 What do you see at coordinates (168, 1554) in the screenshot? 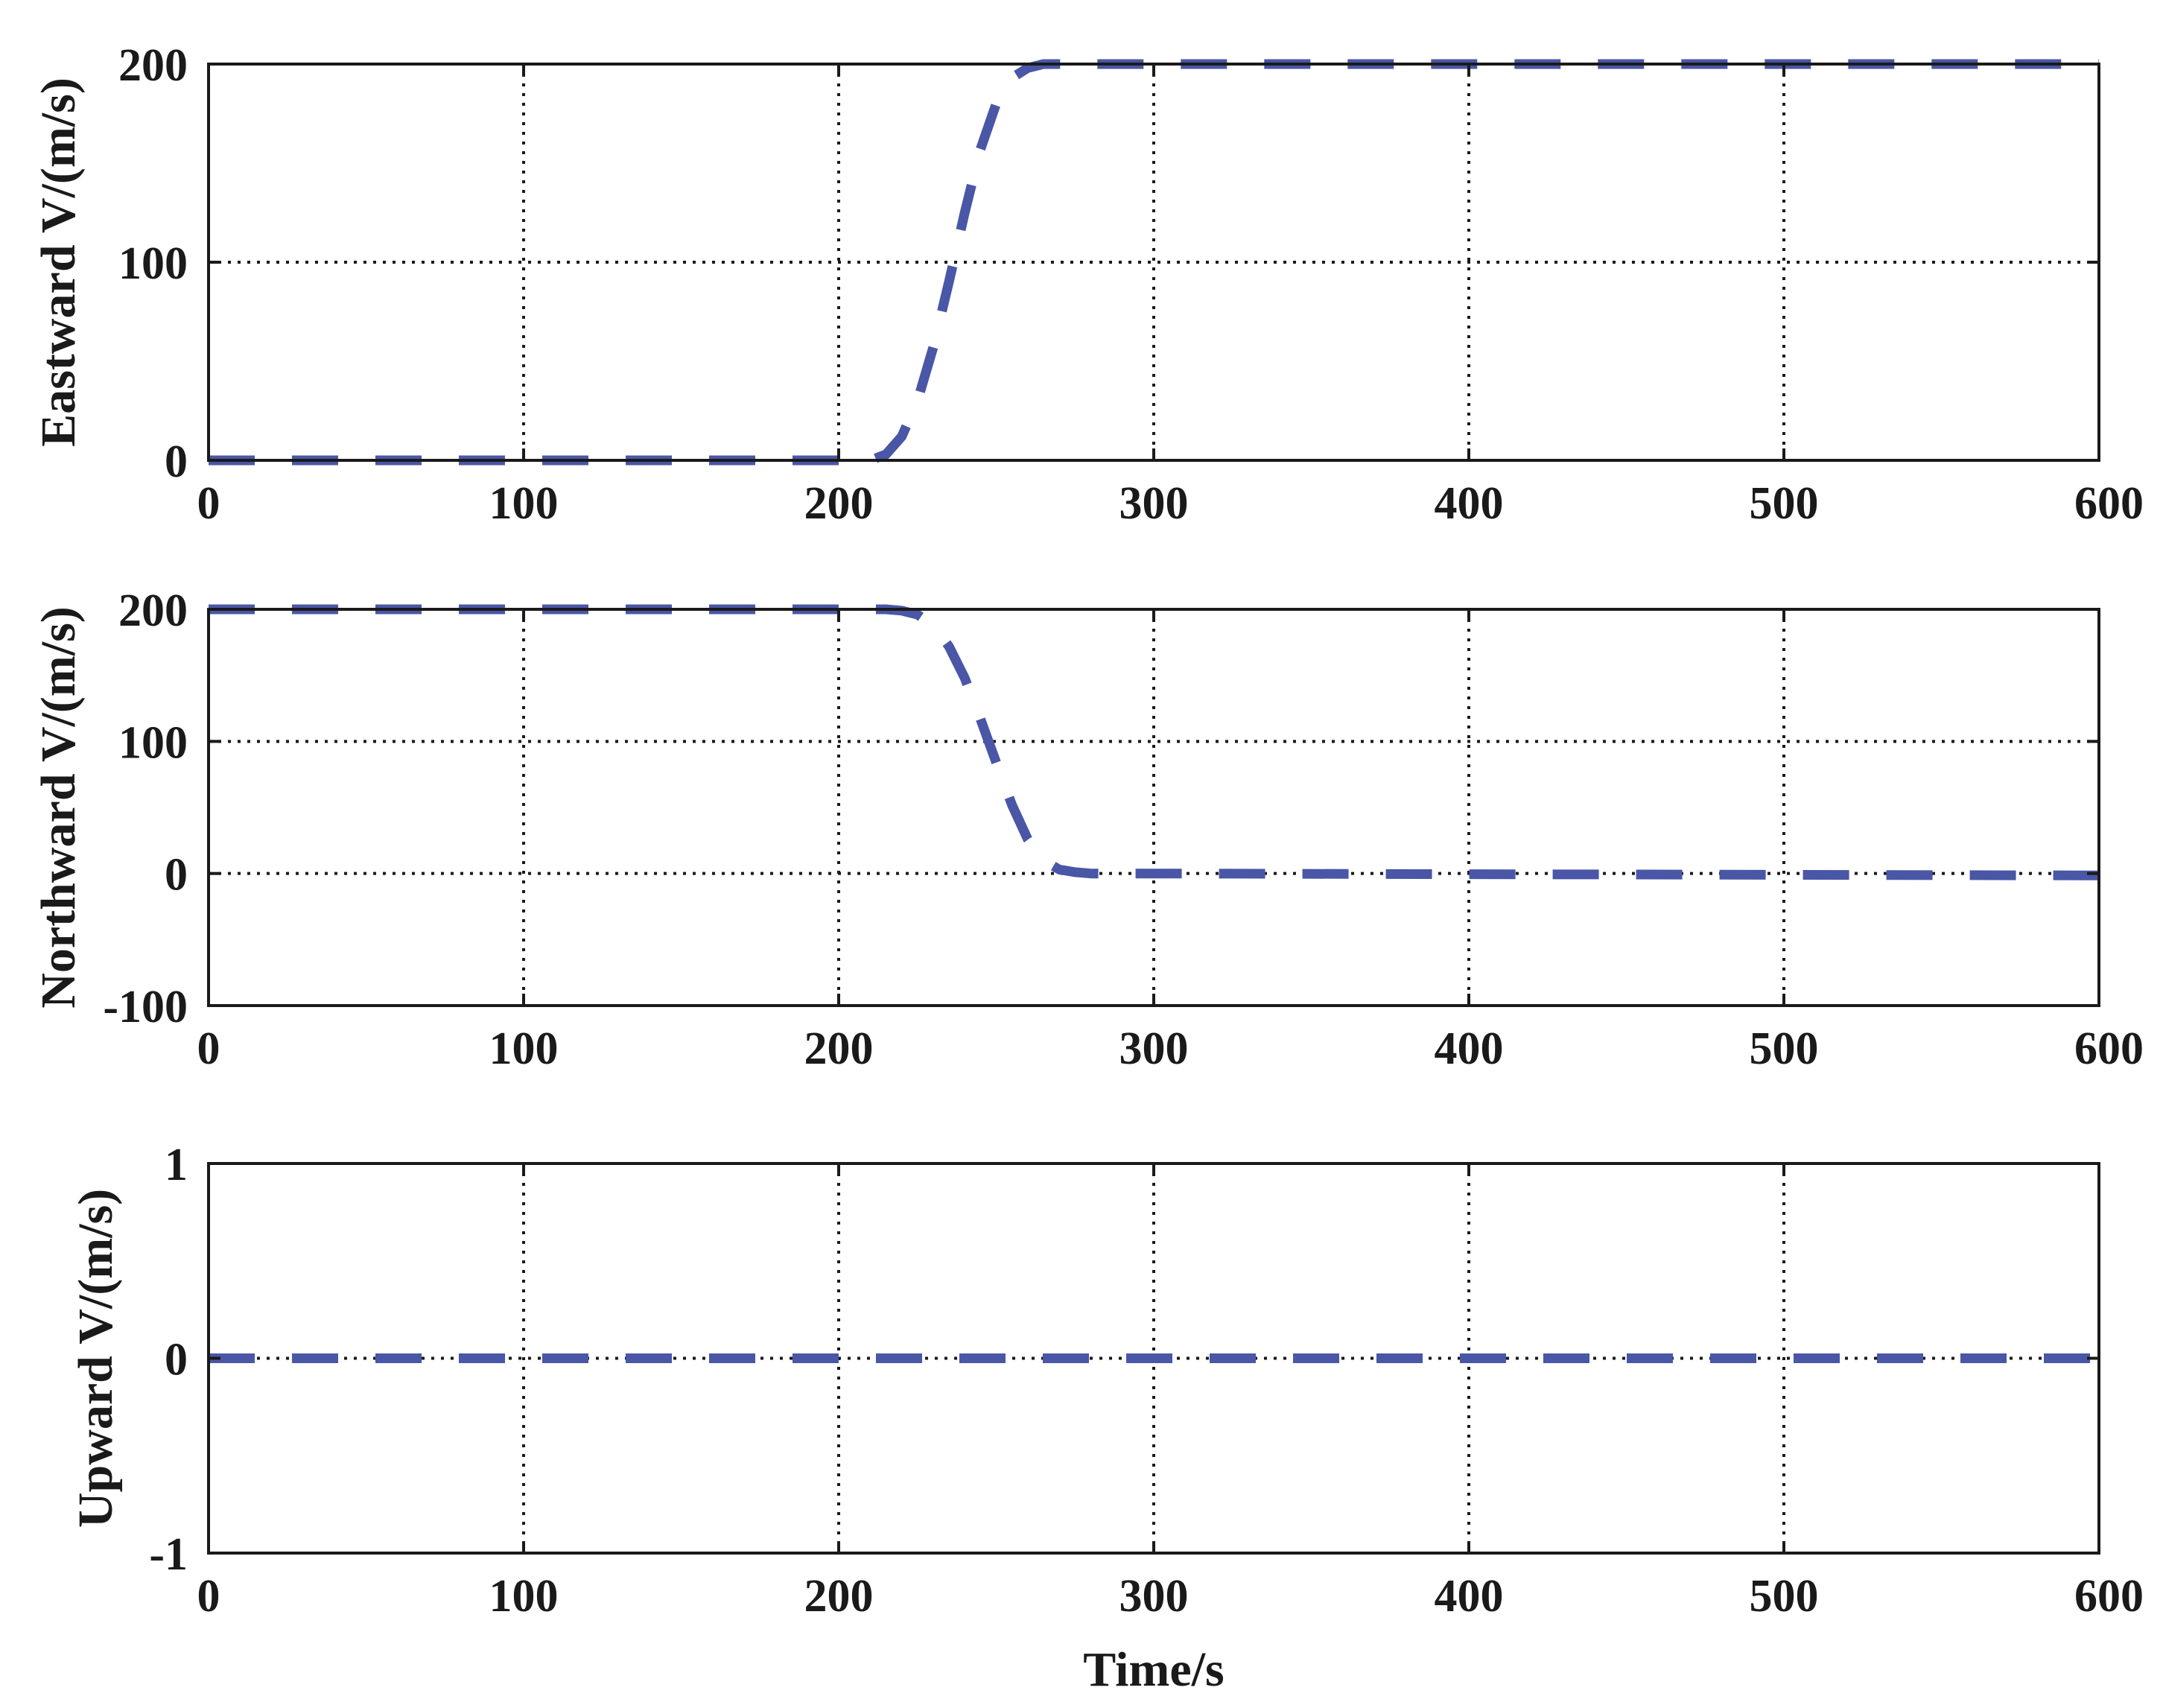
I see `y-tick-label: -1` at bounding box center [168, 1554].